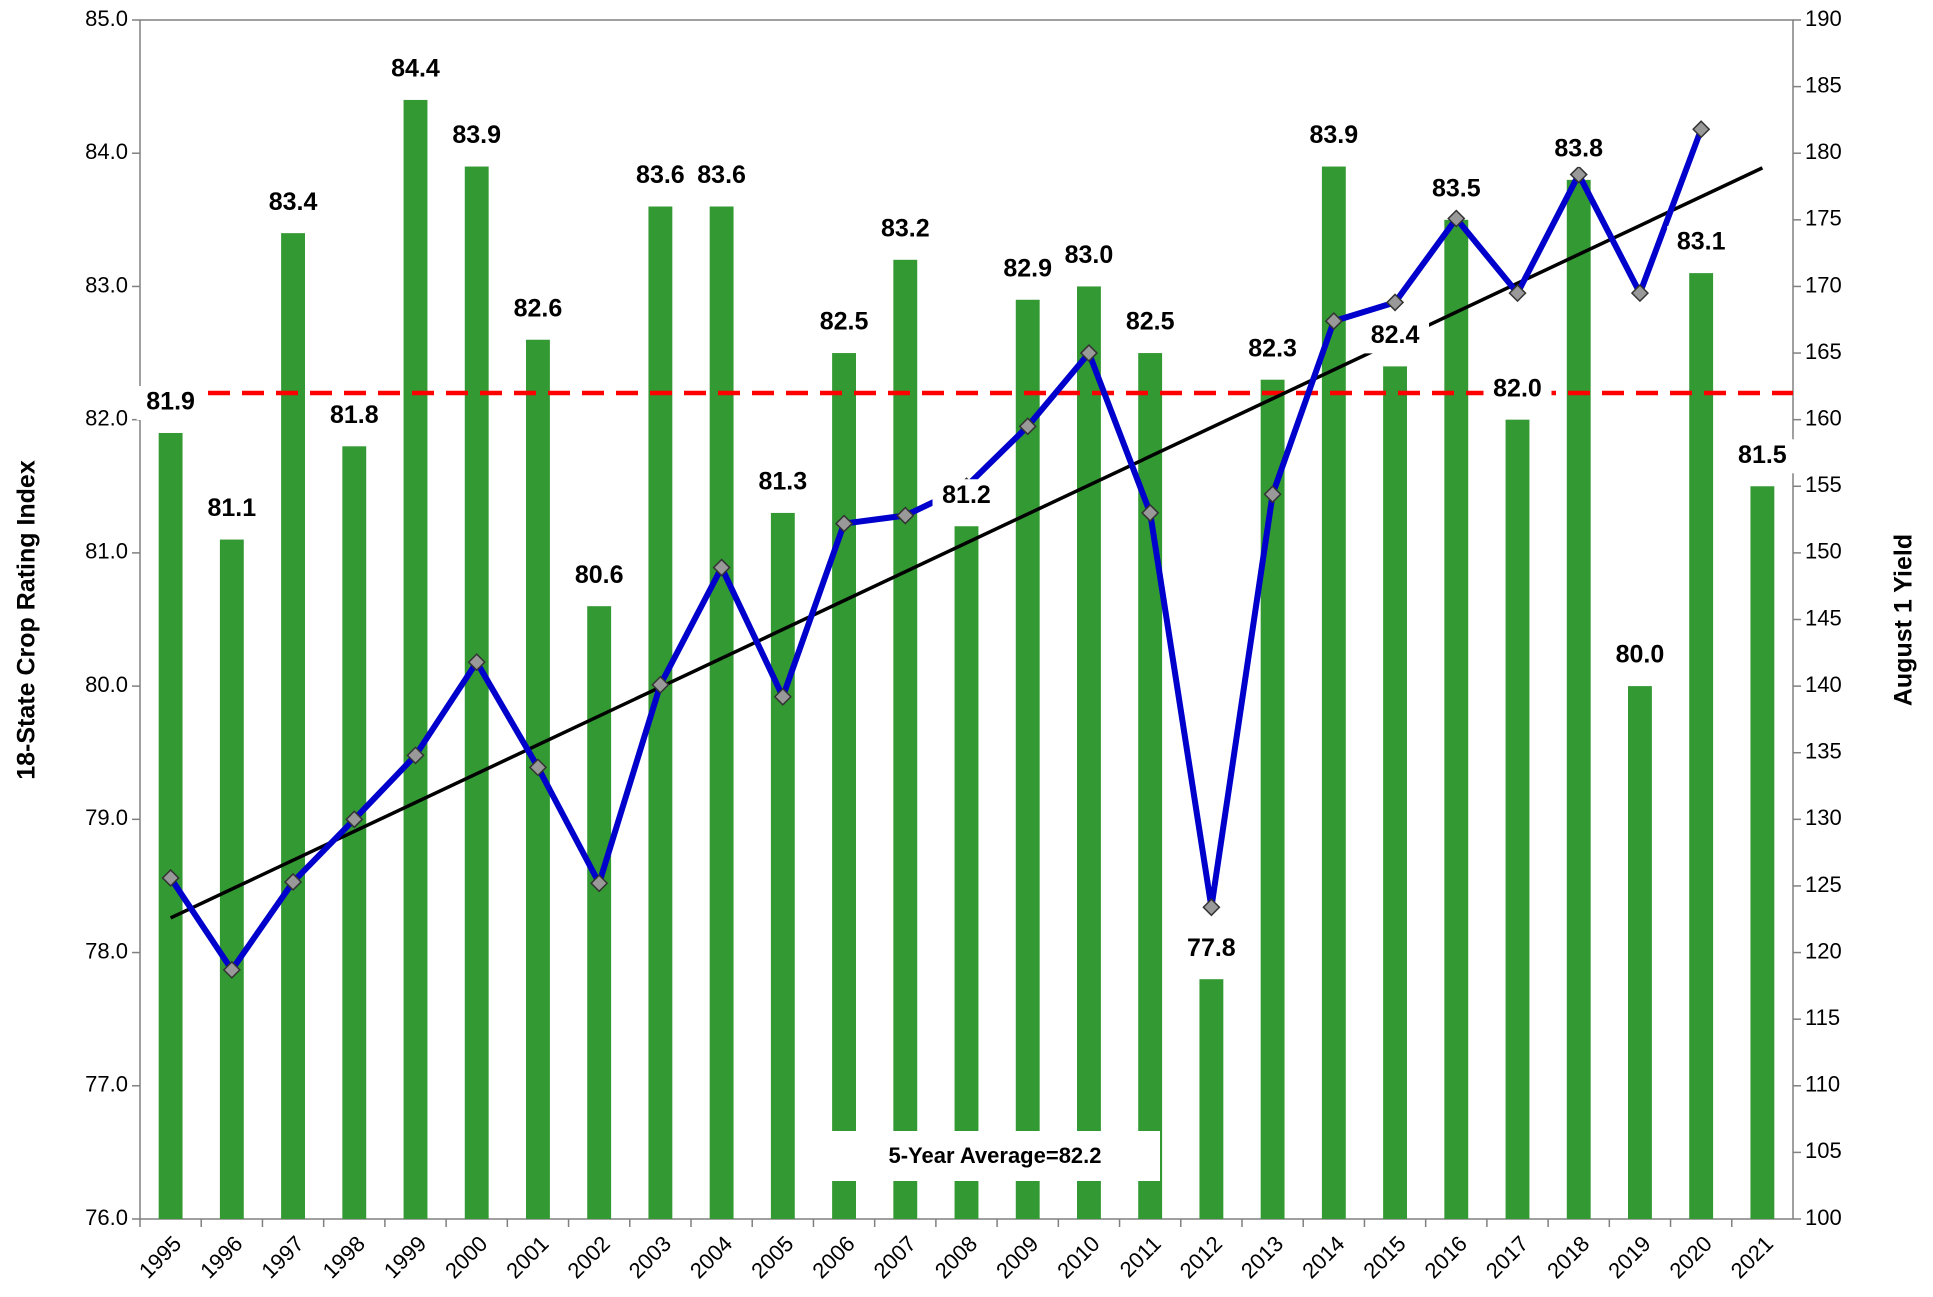 The image size is (1933, 1297). I want to click on x-tick-label: 2004, so click(711, 1257).